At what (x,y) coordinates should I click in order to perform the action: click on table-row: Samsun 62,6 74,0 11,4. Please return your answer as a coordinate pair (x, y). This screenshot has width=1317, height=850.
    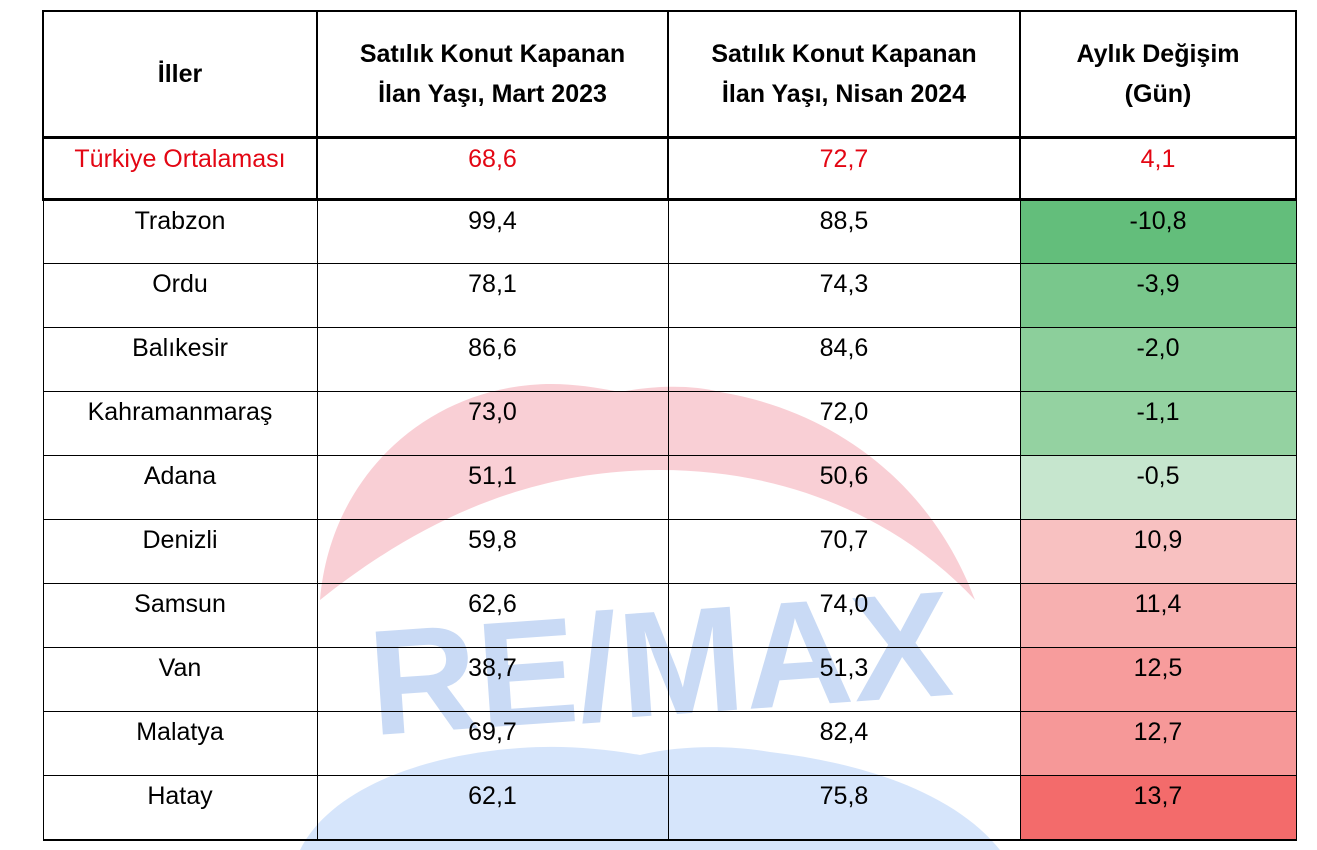
    Looking at the image, I should click on (669, 615).